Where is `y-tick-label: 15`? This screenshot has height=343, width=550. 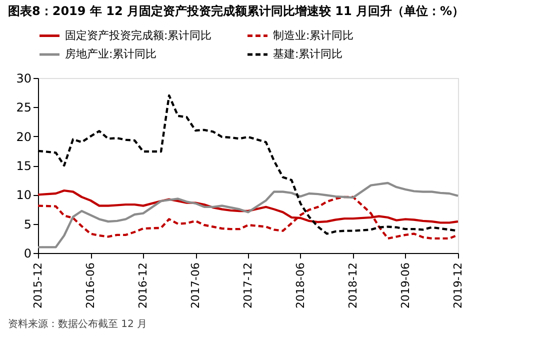
y-tick-label: 15 is located at coordinates (24, 166).